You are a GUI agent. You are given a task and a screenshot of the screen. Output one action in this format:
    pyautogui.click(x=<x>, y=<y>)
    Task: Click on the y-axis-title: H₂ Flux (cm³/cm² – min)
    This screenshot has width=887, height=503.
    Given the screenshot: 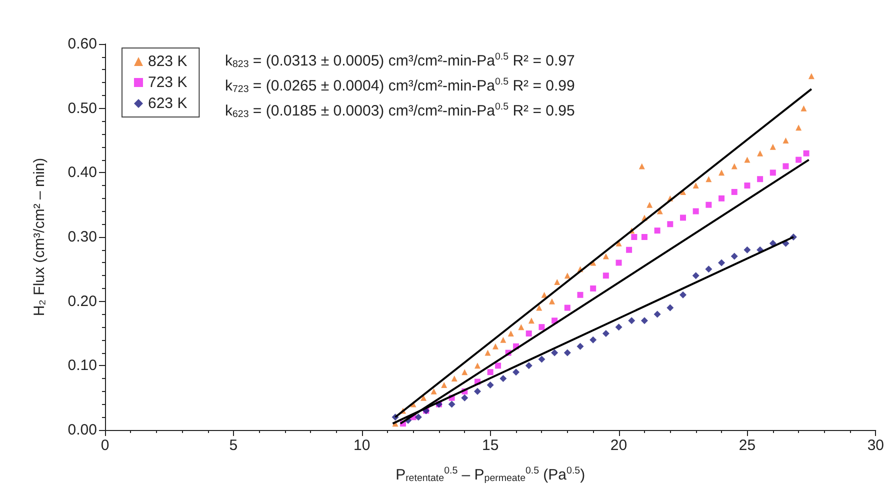 What is the action you would take?
    pyautogui.click(x=39, y=237)
    